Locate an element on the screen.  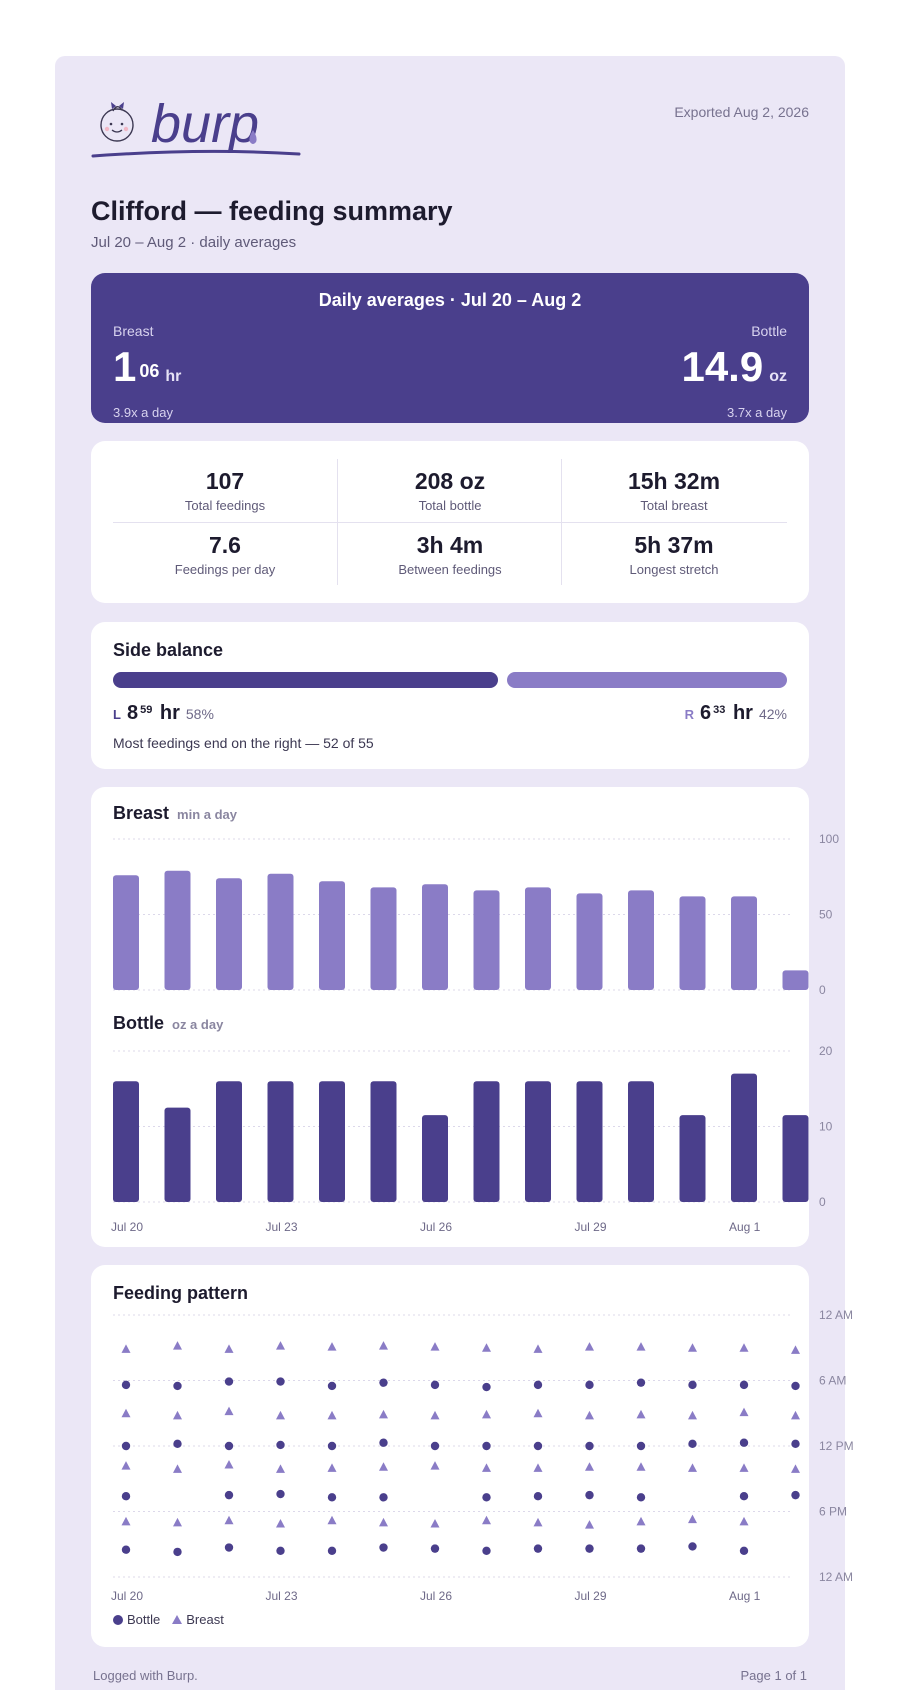
right-side-unit: hr is located at coordinates (742, 713).